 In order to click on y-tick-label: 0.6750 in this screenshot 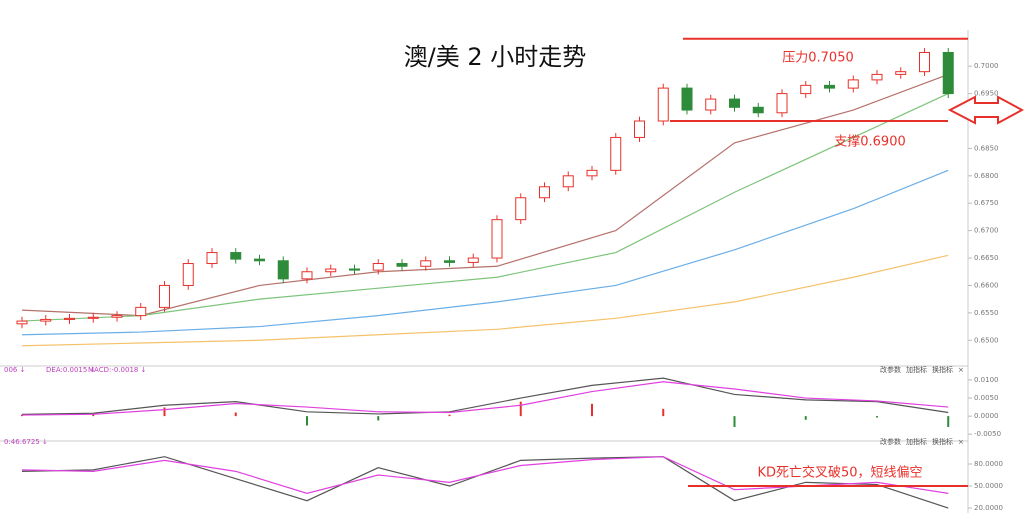, I will do `click(986, 203)`.